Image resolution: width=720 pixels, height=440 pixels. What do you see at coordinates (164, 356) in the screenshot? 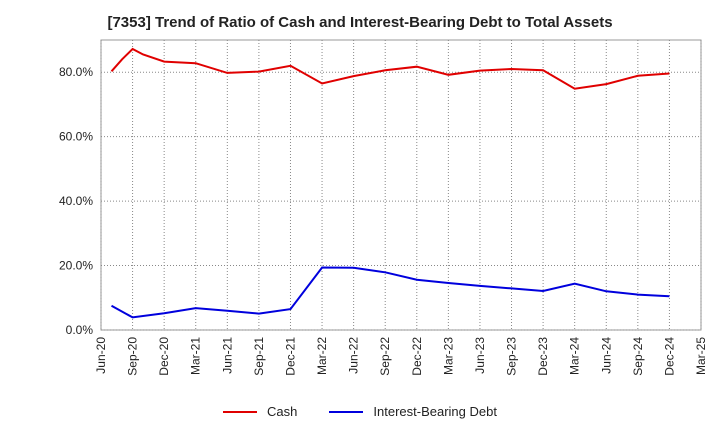
I see `x-tick-label: Dec-20` at bounding box center [164, 356].